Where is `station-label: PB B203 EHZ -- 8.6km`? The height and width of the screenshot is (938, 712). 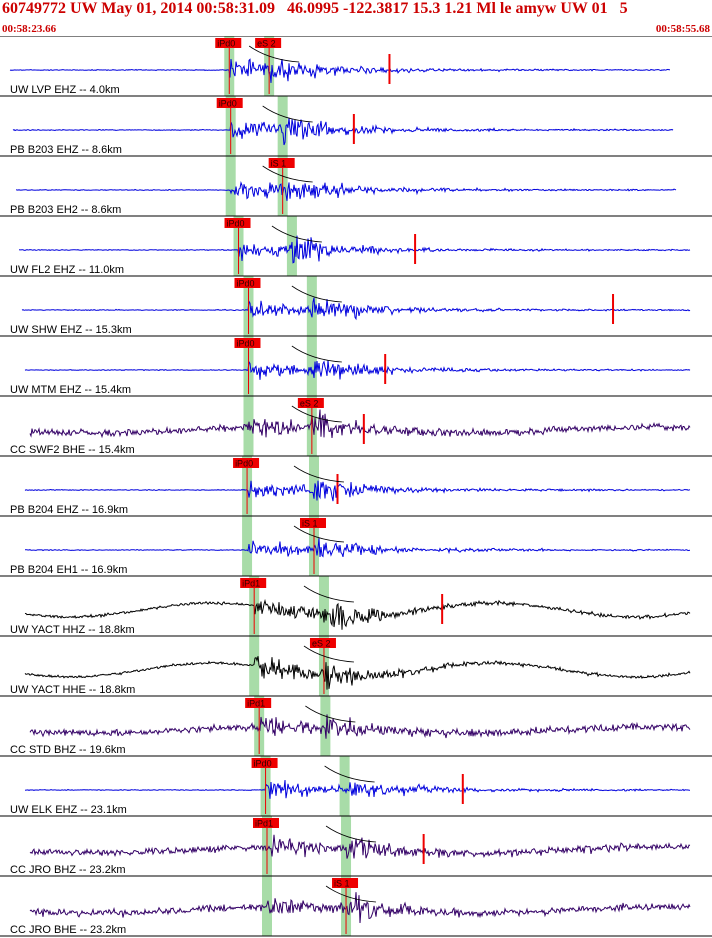
station-label: PB B203 EHZ -- 8.6km is located at coordinates (66, 150).